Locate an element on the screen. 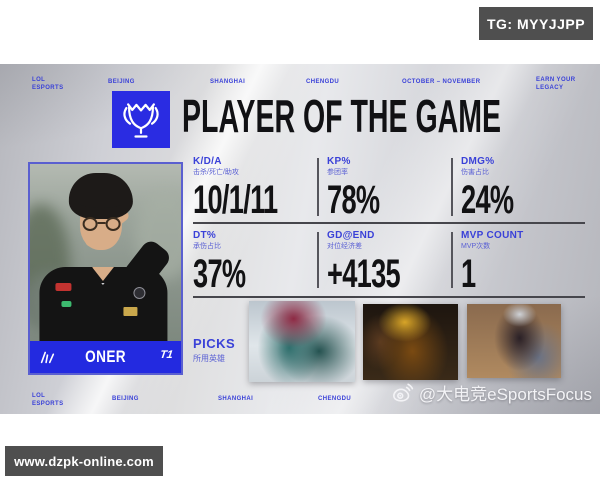  event-slogan: EARN YOUR LEGACY is located at coordinates (556, 84).